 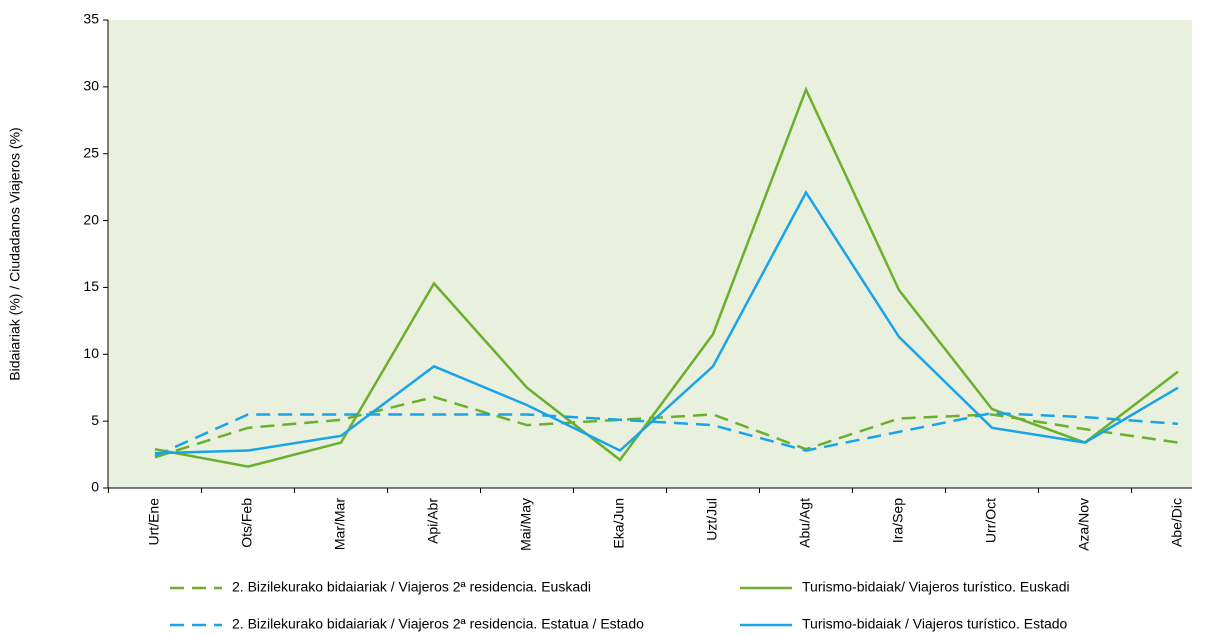 I want to click on series-line, so click(x=666, y=434).